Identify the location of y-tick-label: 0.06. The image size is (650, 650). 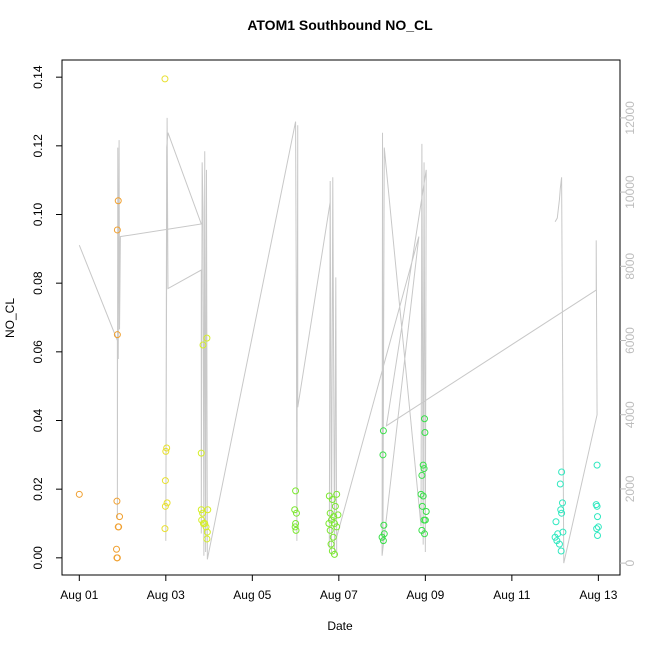
(38, 352).